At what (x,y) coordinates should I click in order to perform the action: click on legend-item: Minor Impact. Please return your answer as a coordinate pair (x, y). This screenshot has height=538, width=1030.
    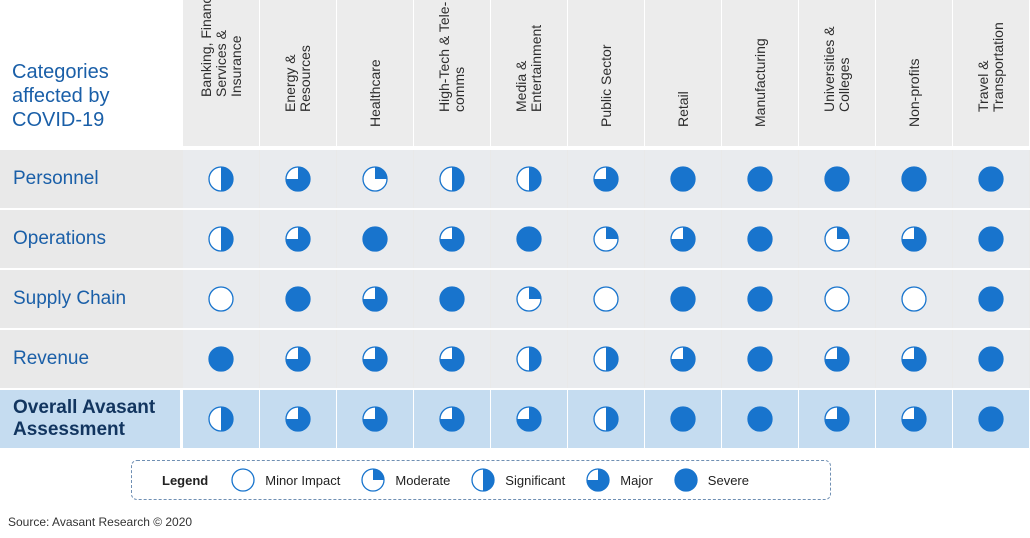
    Looking at the image, I should click on (285, 480).